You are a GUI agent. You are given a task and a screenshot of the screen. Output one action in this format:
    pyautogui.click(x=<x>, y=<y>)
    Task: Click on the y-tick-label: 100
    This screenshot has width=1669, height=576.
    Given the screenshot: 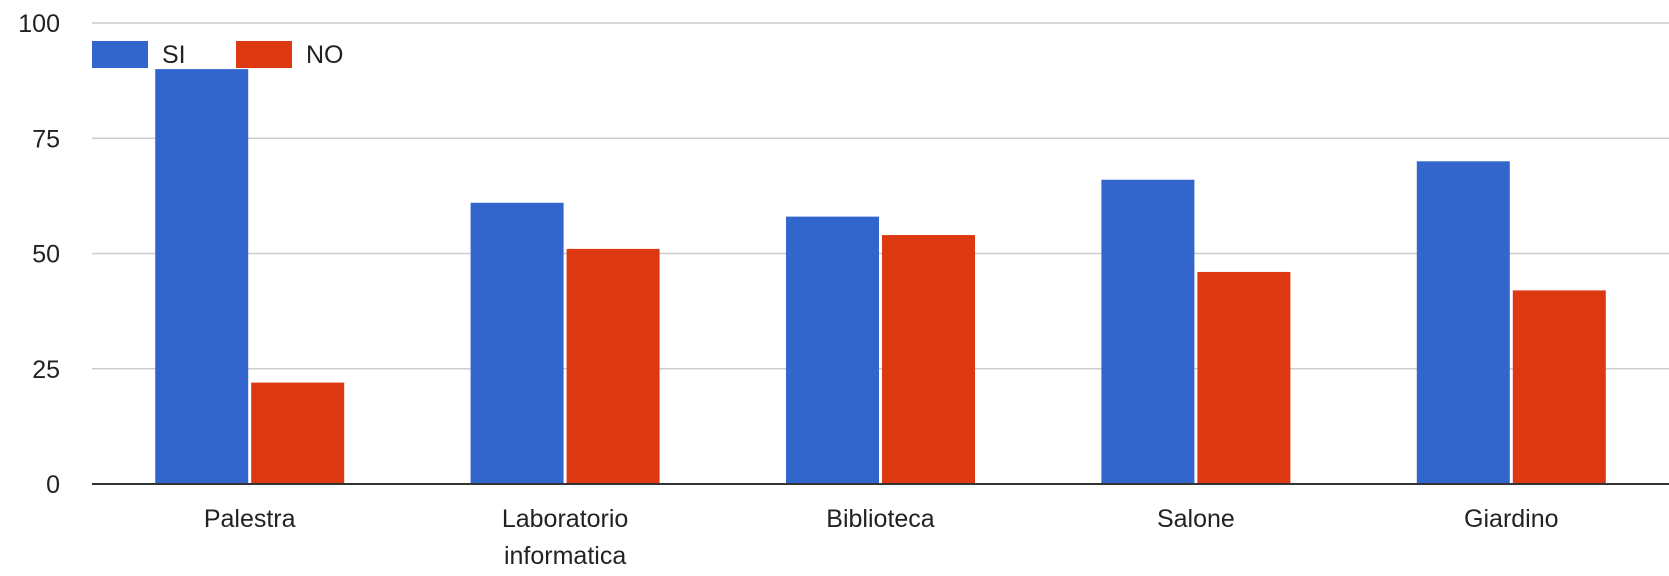 What is the action you would take?
    pyautogui.click(x=39, y=24)
    